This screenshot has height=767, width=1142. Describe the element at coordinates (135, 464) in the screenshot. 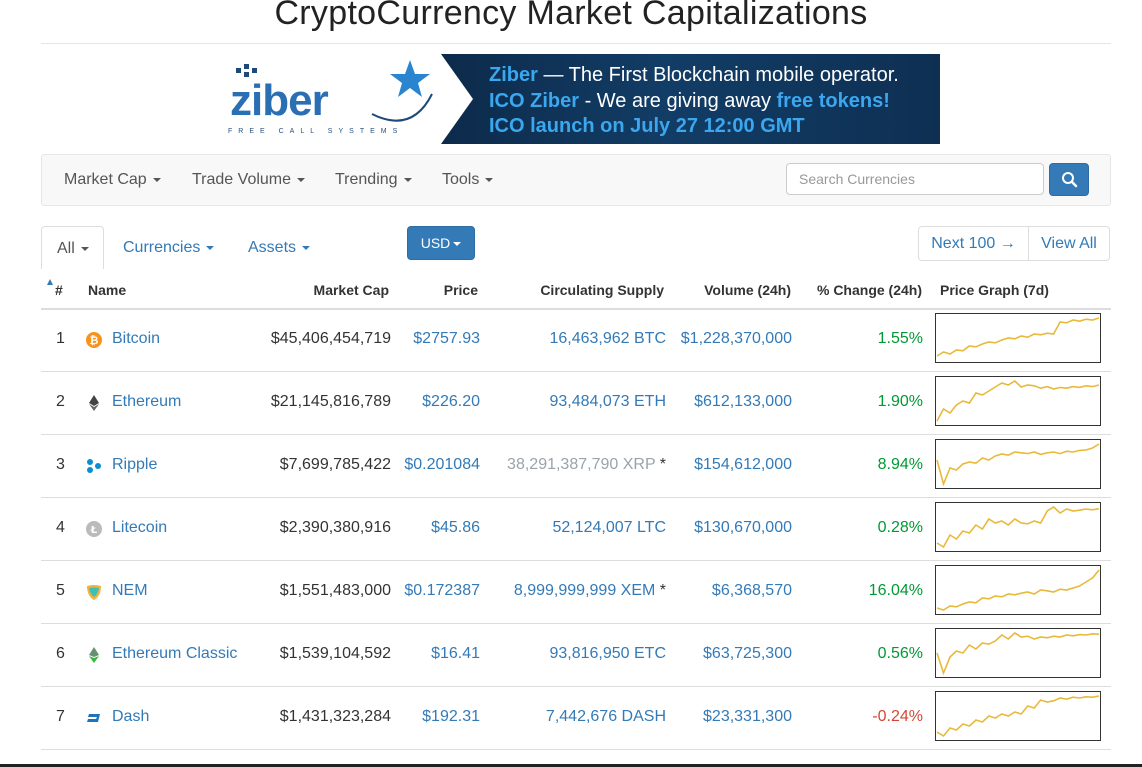

I see `currency-name-link: Ripple` at that location.